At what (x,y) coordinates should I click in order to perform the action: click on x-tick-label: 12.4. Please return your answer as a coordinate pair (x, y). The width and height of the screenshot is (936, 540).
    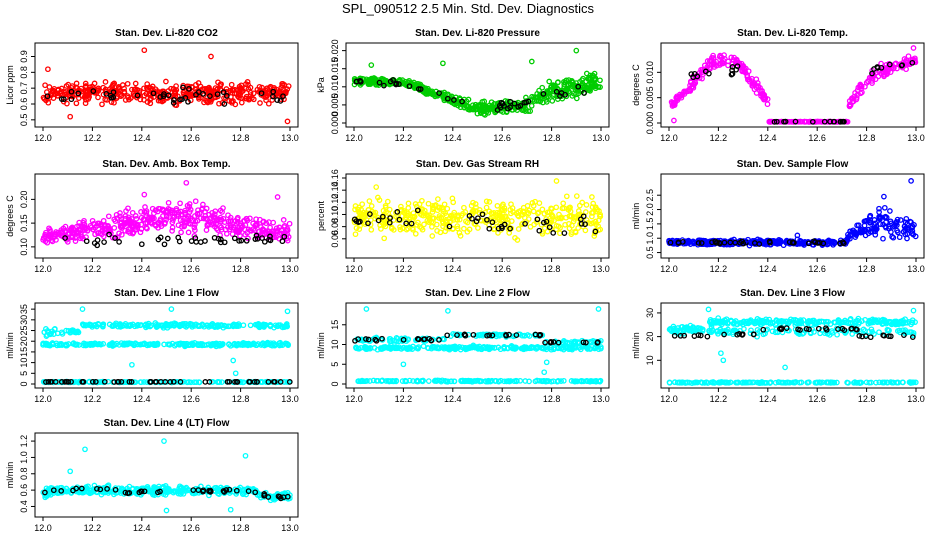
    Looking at the image, I should click on (453, 399).